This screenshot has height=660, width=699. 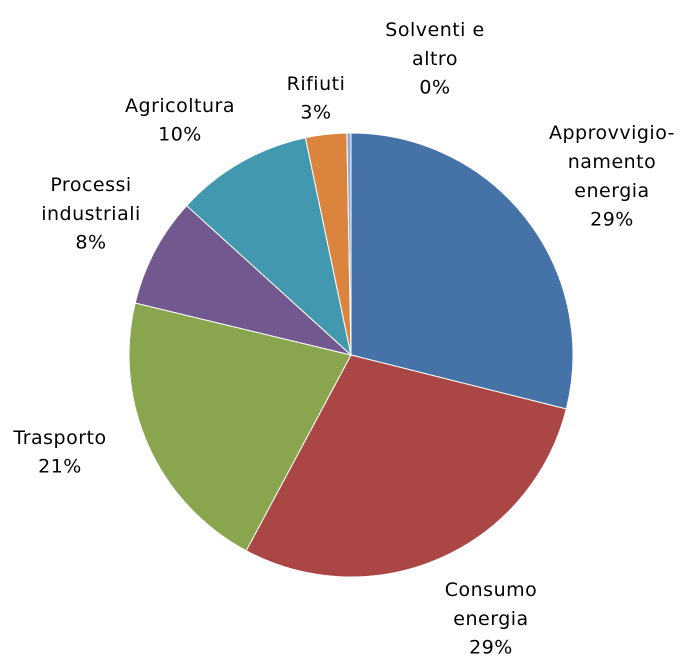 I want to click on slice-label: Consumo energia, so click(x=491, y=604).